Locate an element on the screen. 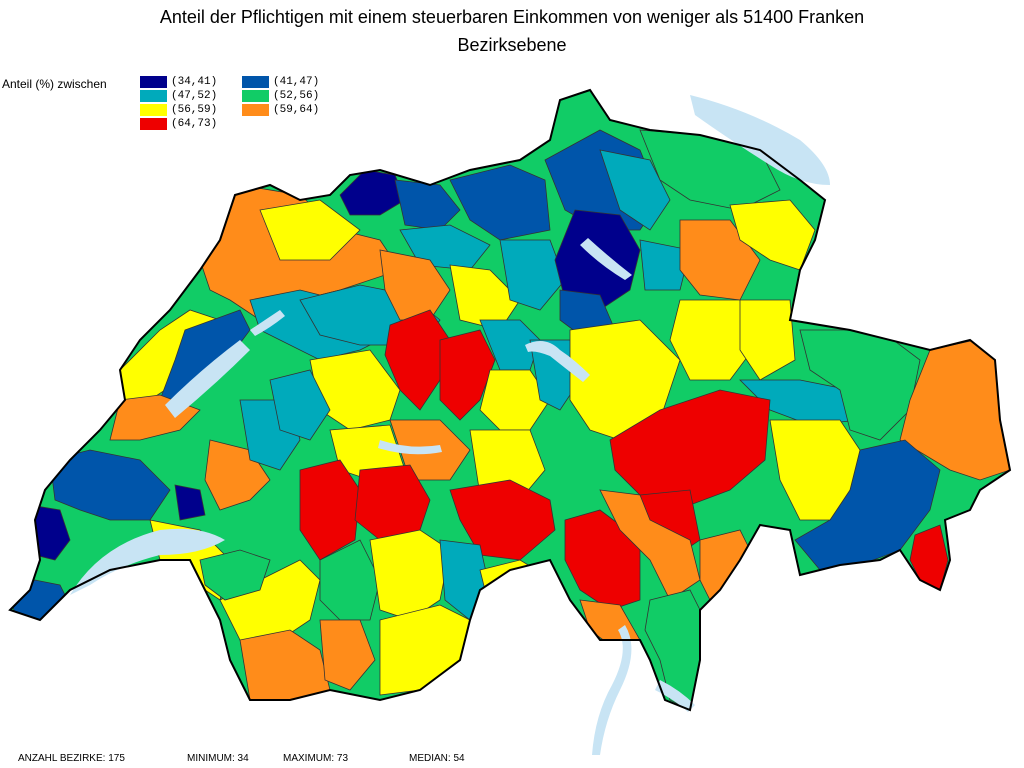  legend-item-56-59: (56,59) is located at coordinates (191, 110).